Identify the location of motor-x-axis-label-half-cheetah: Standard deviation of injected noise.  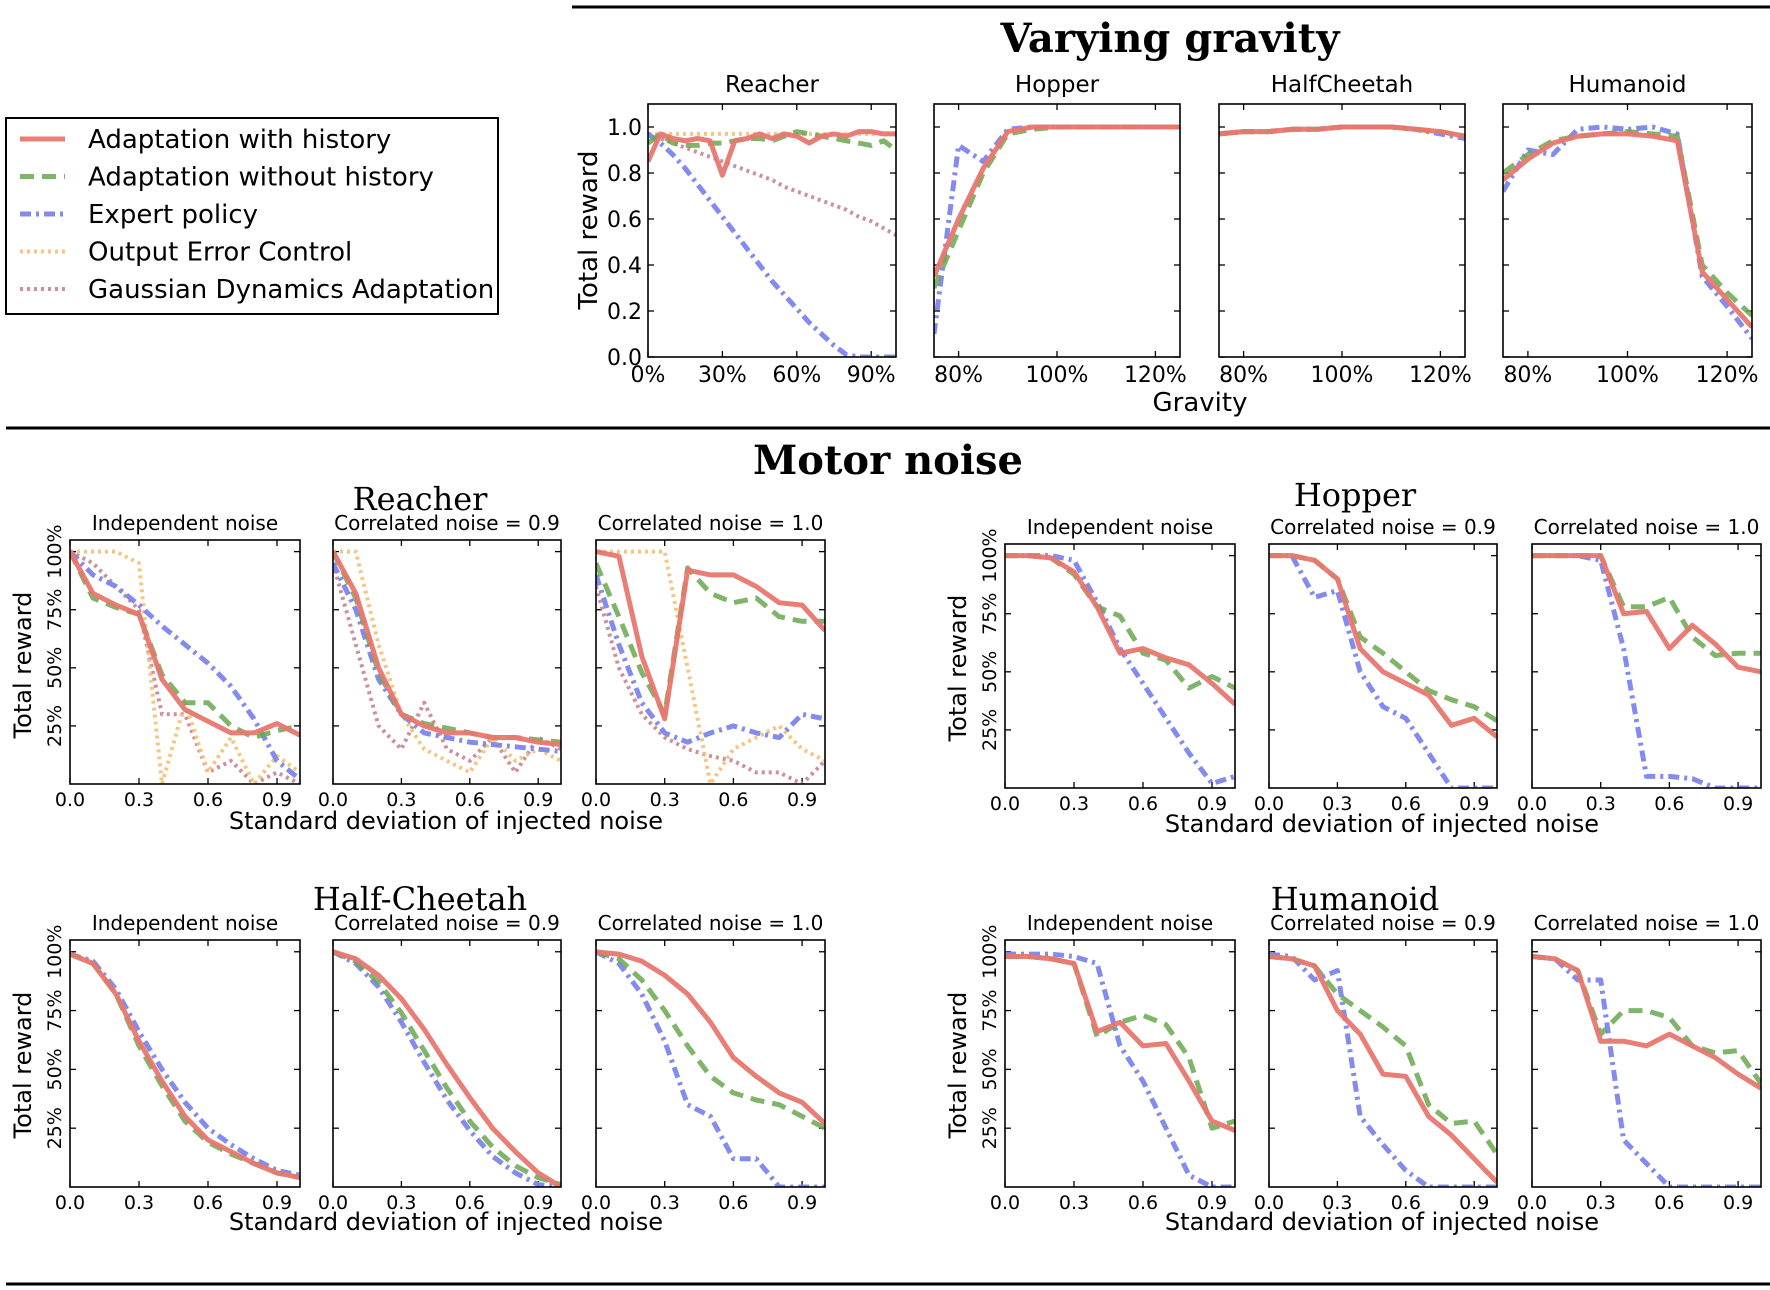
(446, 1222).